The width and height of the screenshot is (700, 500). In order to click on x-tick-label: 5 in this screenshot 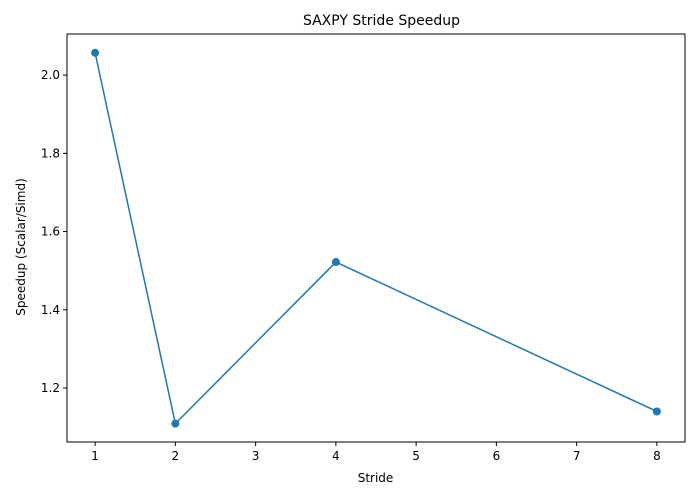, I will do `click(416, 456)`.